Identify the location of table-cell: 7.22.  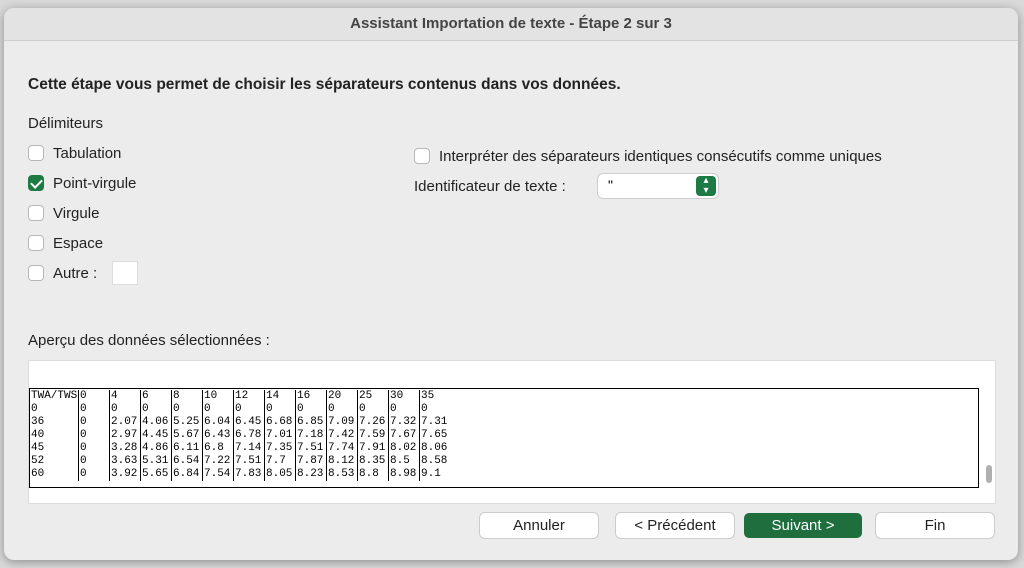
(217, 461).